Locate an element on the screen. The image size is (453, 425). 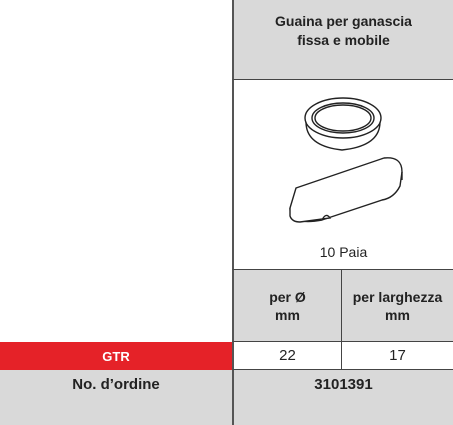
row-label: No. d’ordine is located at coordinates (116, 397).